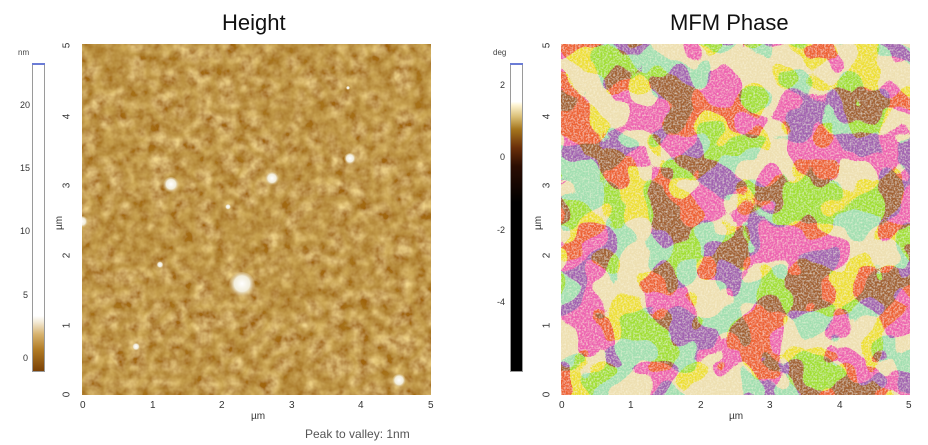 The image size is (928, 445). I want to click on height-y-tick: 1, so click(67, 325).